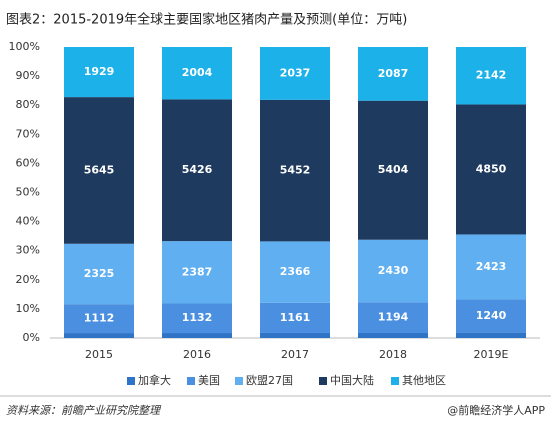 This screenshot has height=431, width=551. Describe the element at coordinates (496, 410) in the screenshot. I see `credit: @前瞻经济学人APP` at that location.